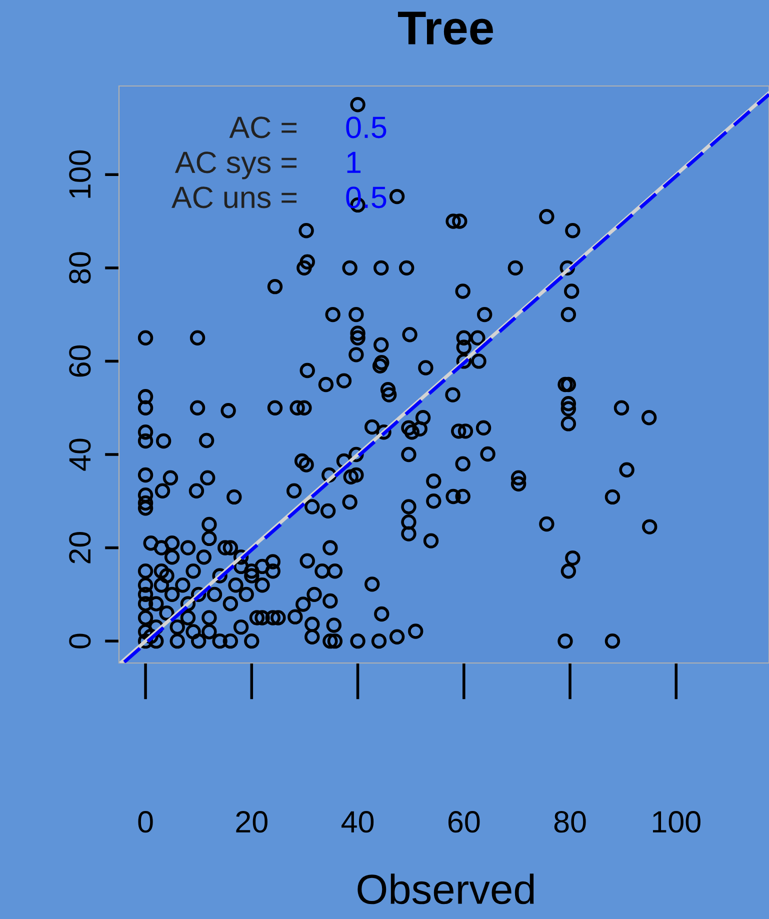  I want to click on x-tick-label: 80, so click(570, 822).